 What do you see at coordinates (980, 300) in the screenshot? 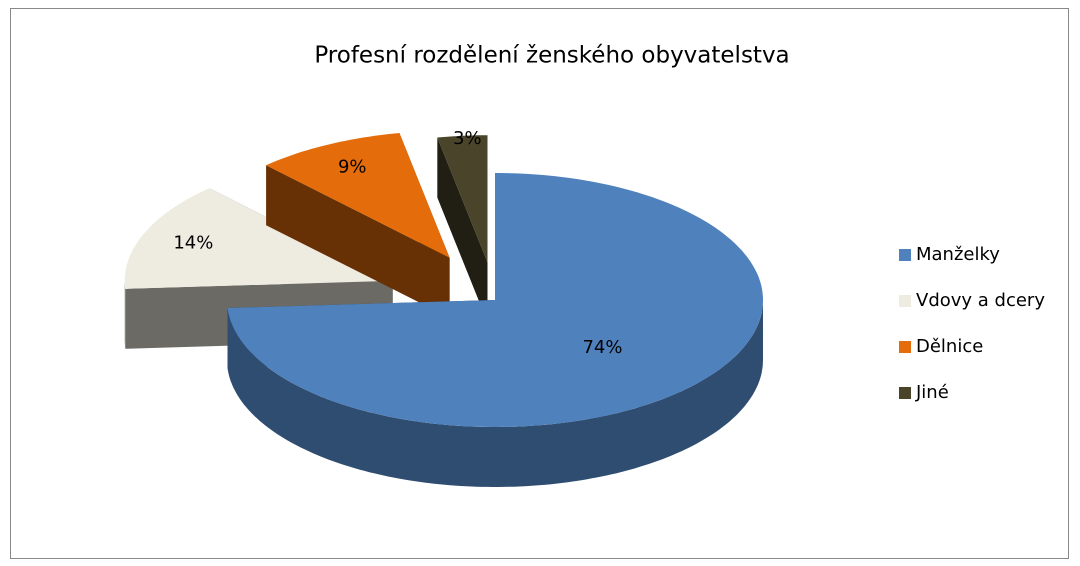
I see `legend-label: Vdovy a dcery` at bounding box center [980, 300].